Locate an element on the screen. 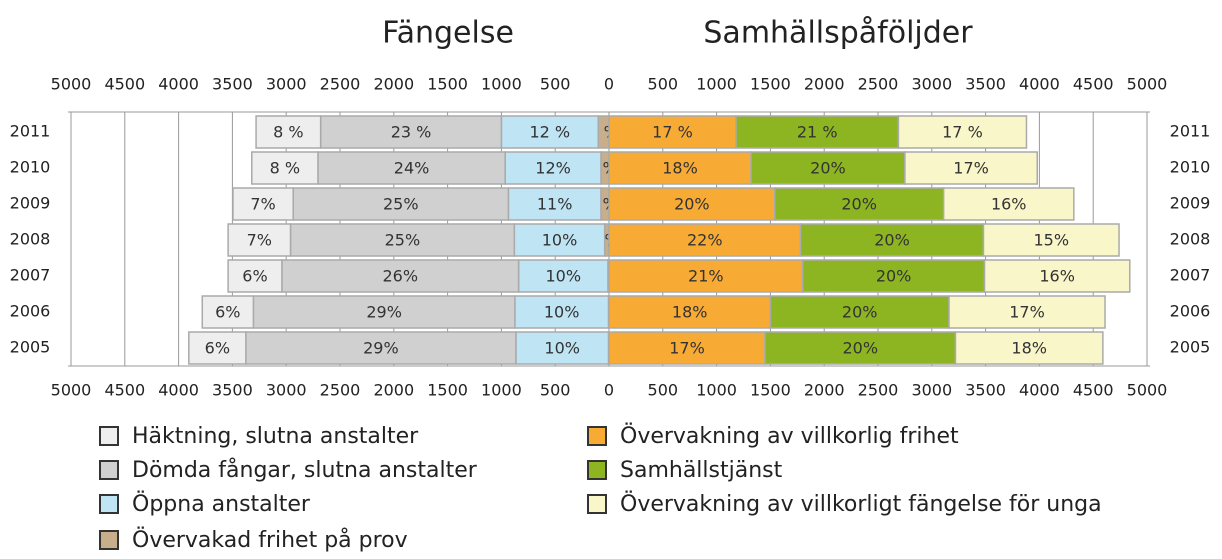  x-tick-label-top: 5000 is located at coordinates (71, 84).